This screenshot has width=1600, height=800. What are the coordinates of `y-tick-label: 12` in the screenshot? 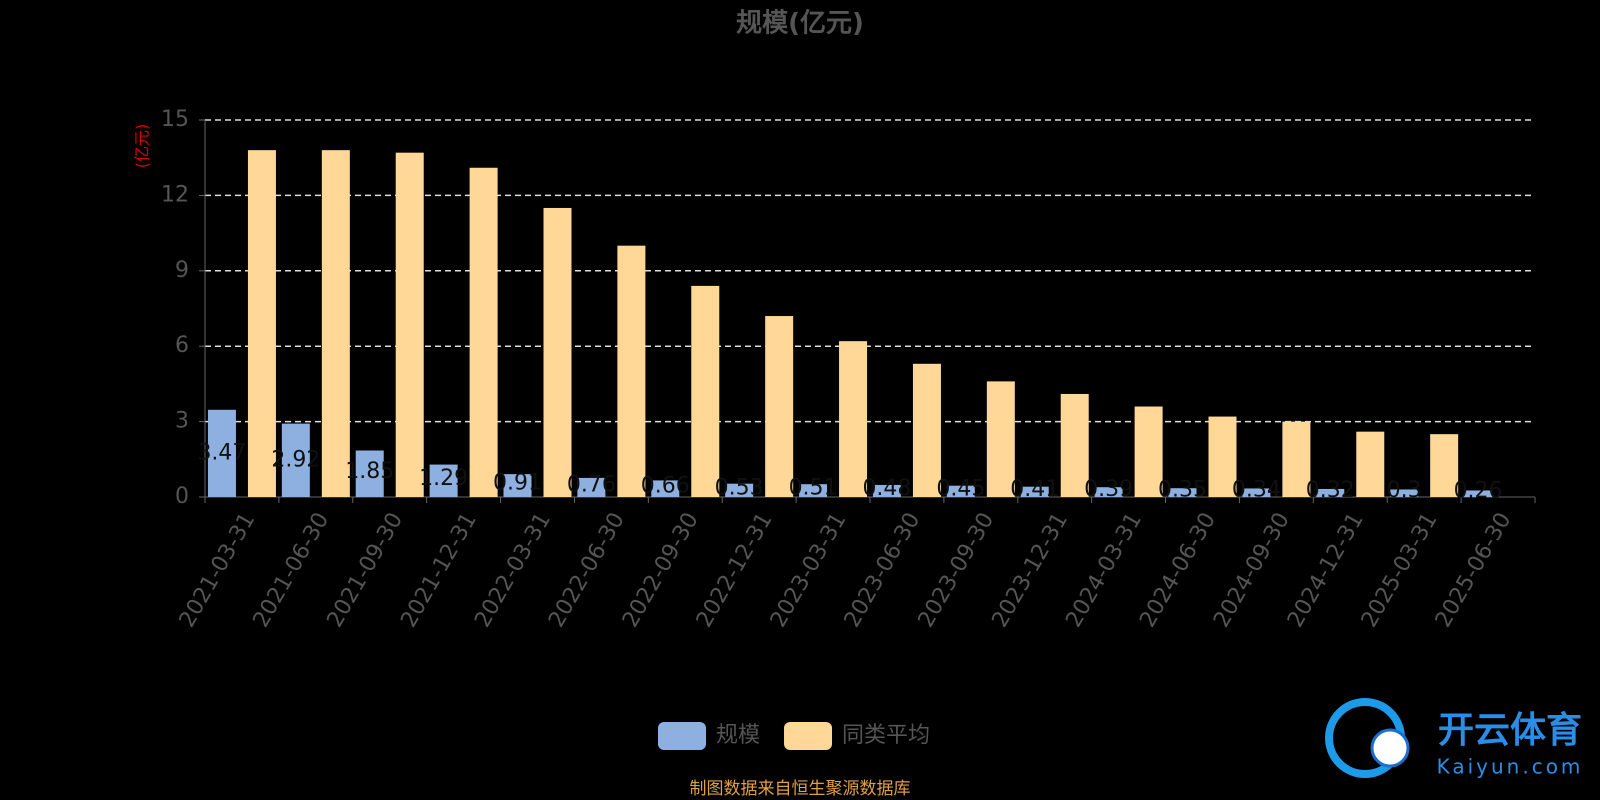 It's located at (175, 194).